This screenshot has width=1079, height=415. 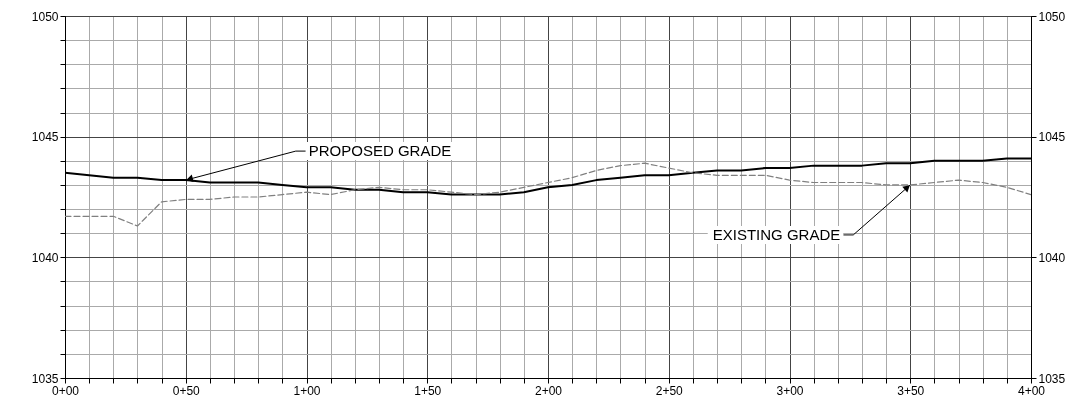 I want to click on y-tick-label: 1040, so click(x=45, y=257).